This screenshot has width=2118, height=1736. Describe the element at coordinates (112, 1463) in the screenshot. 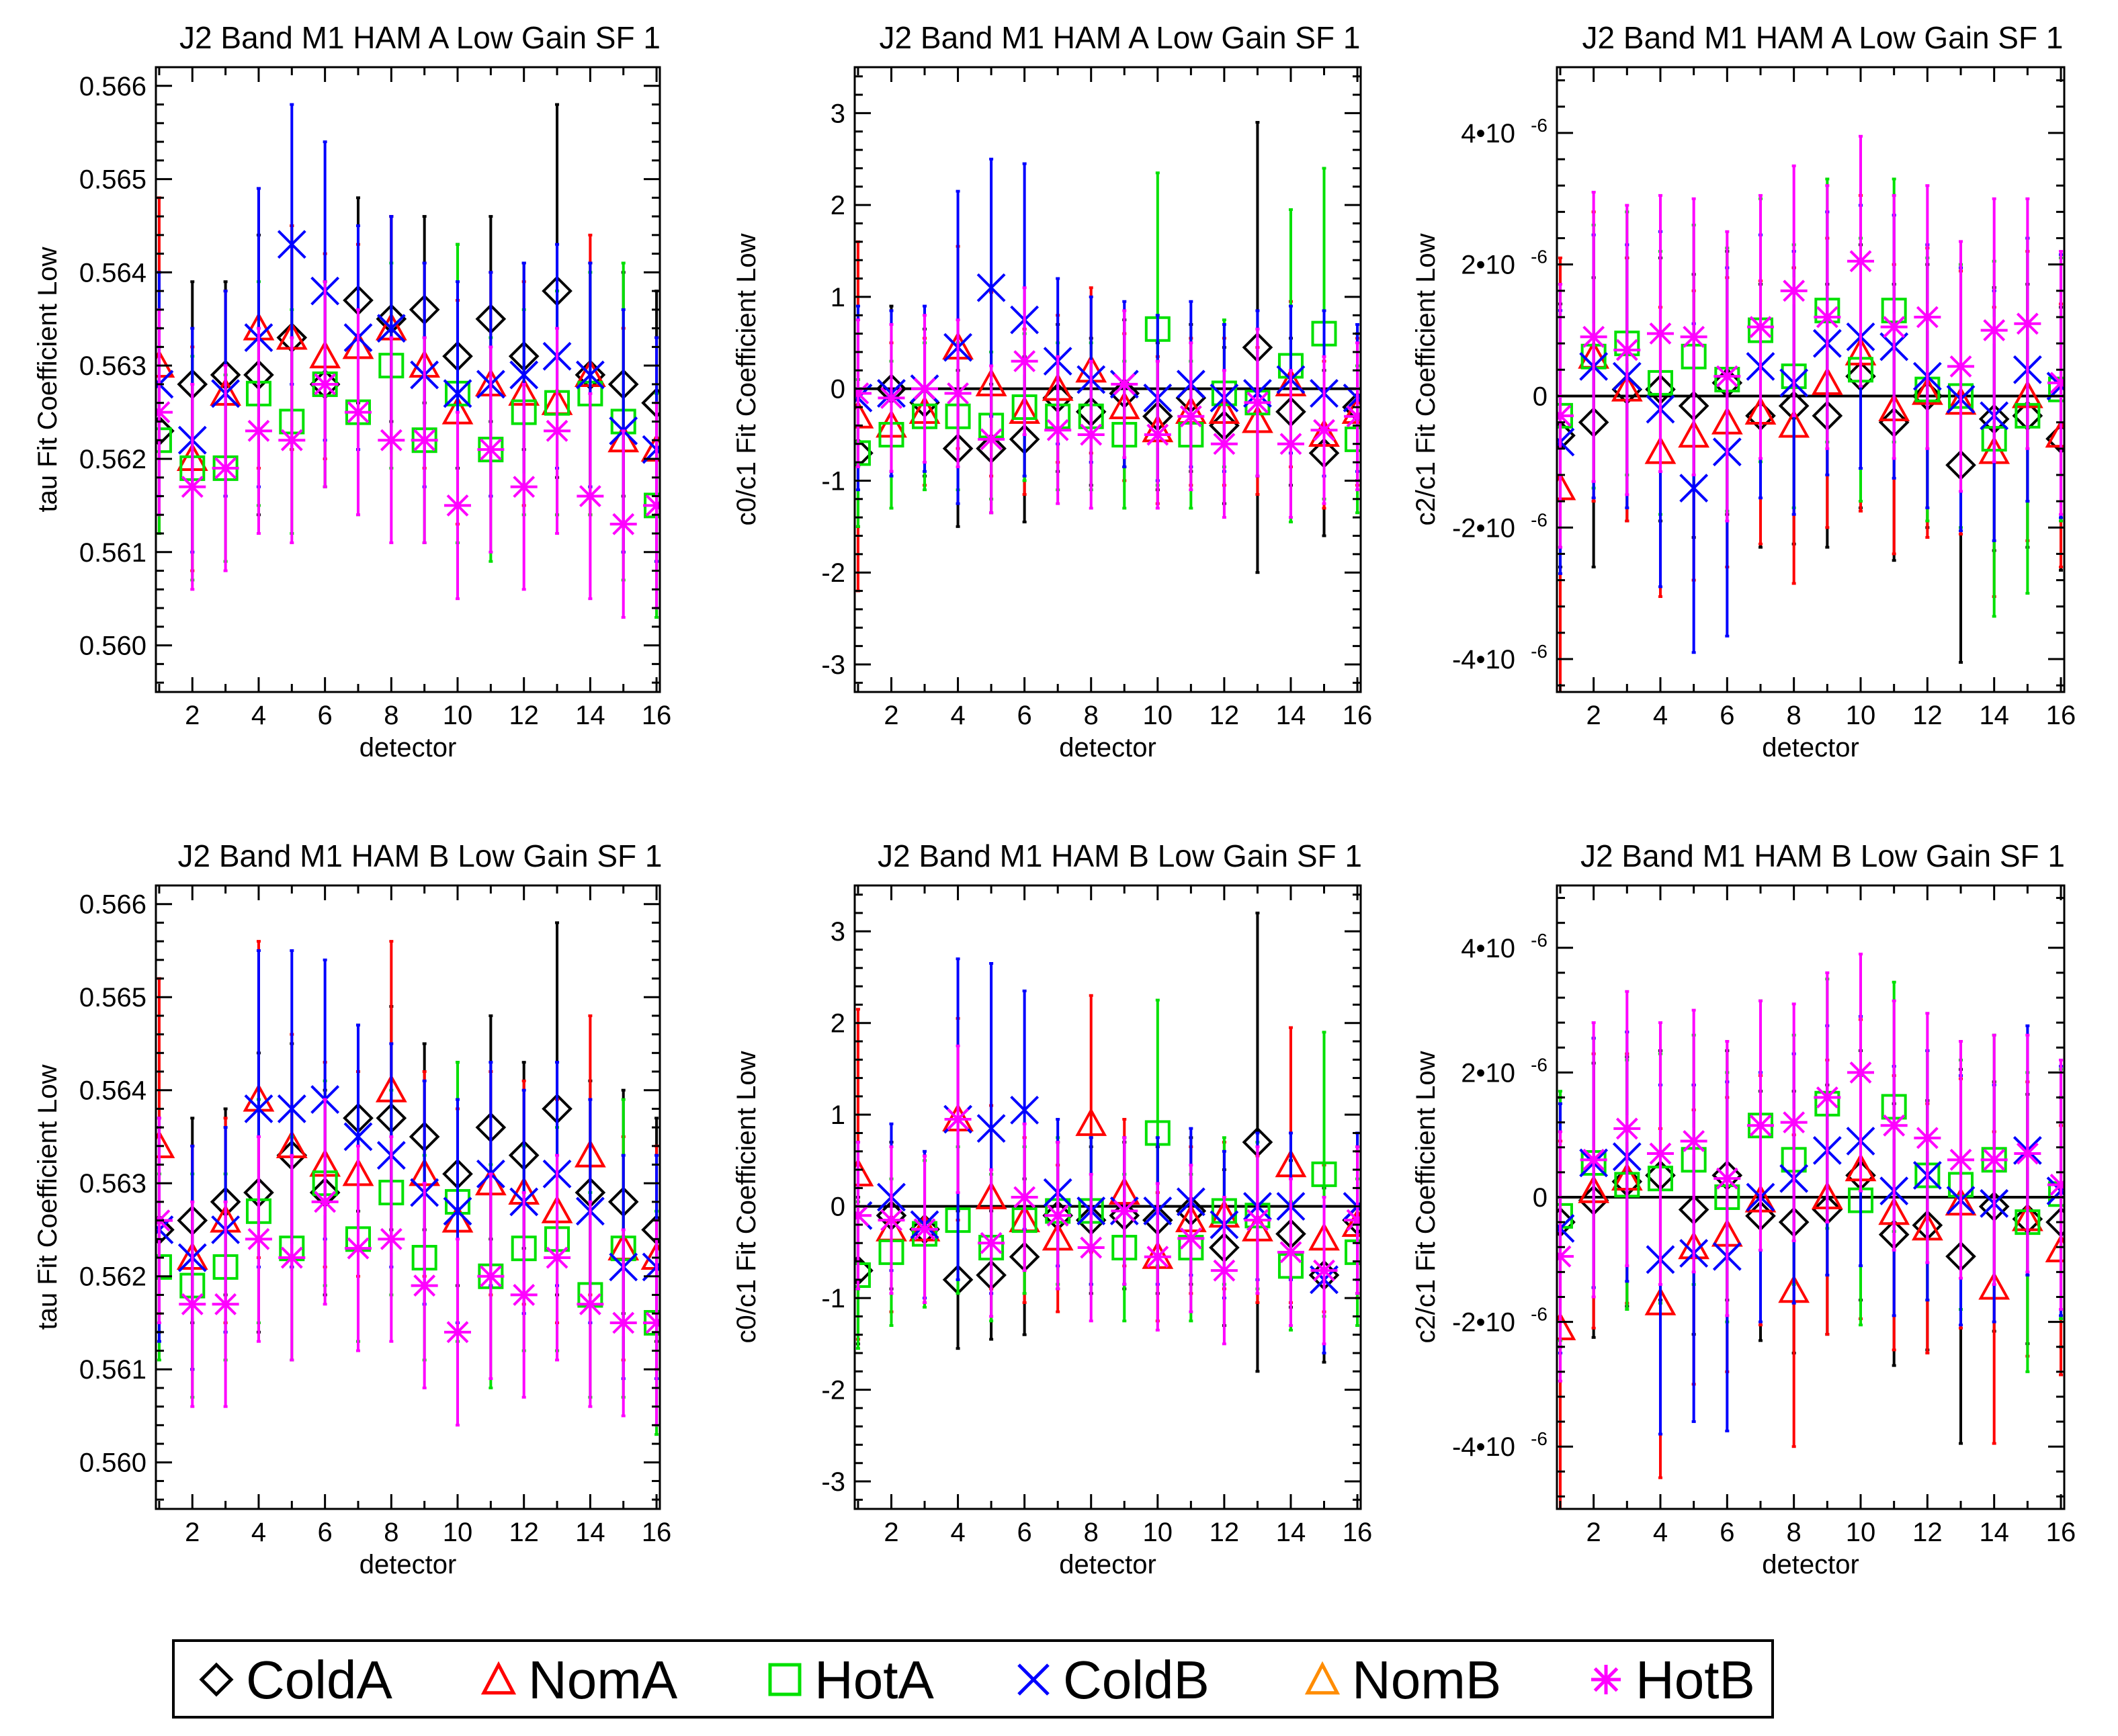

I see `y-tick-label: 0.560` at that location.